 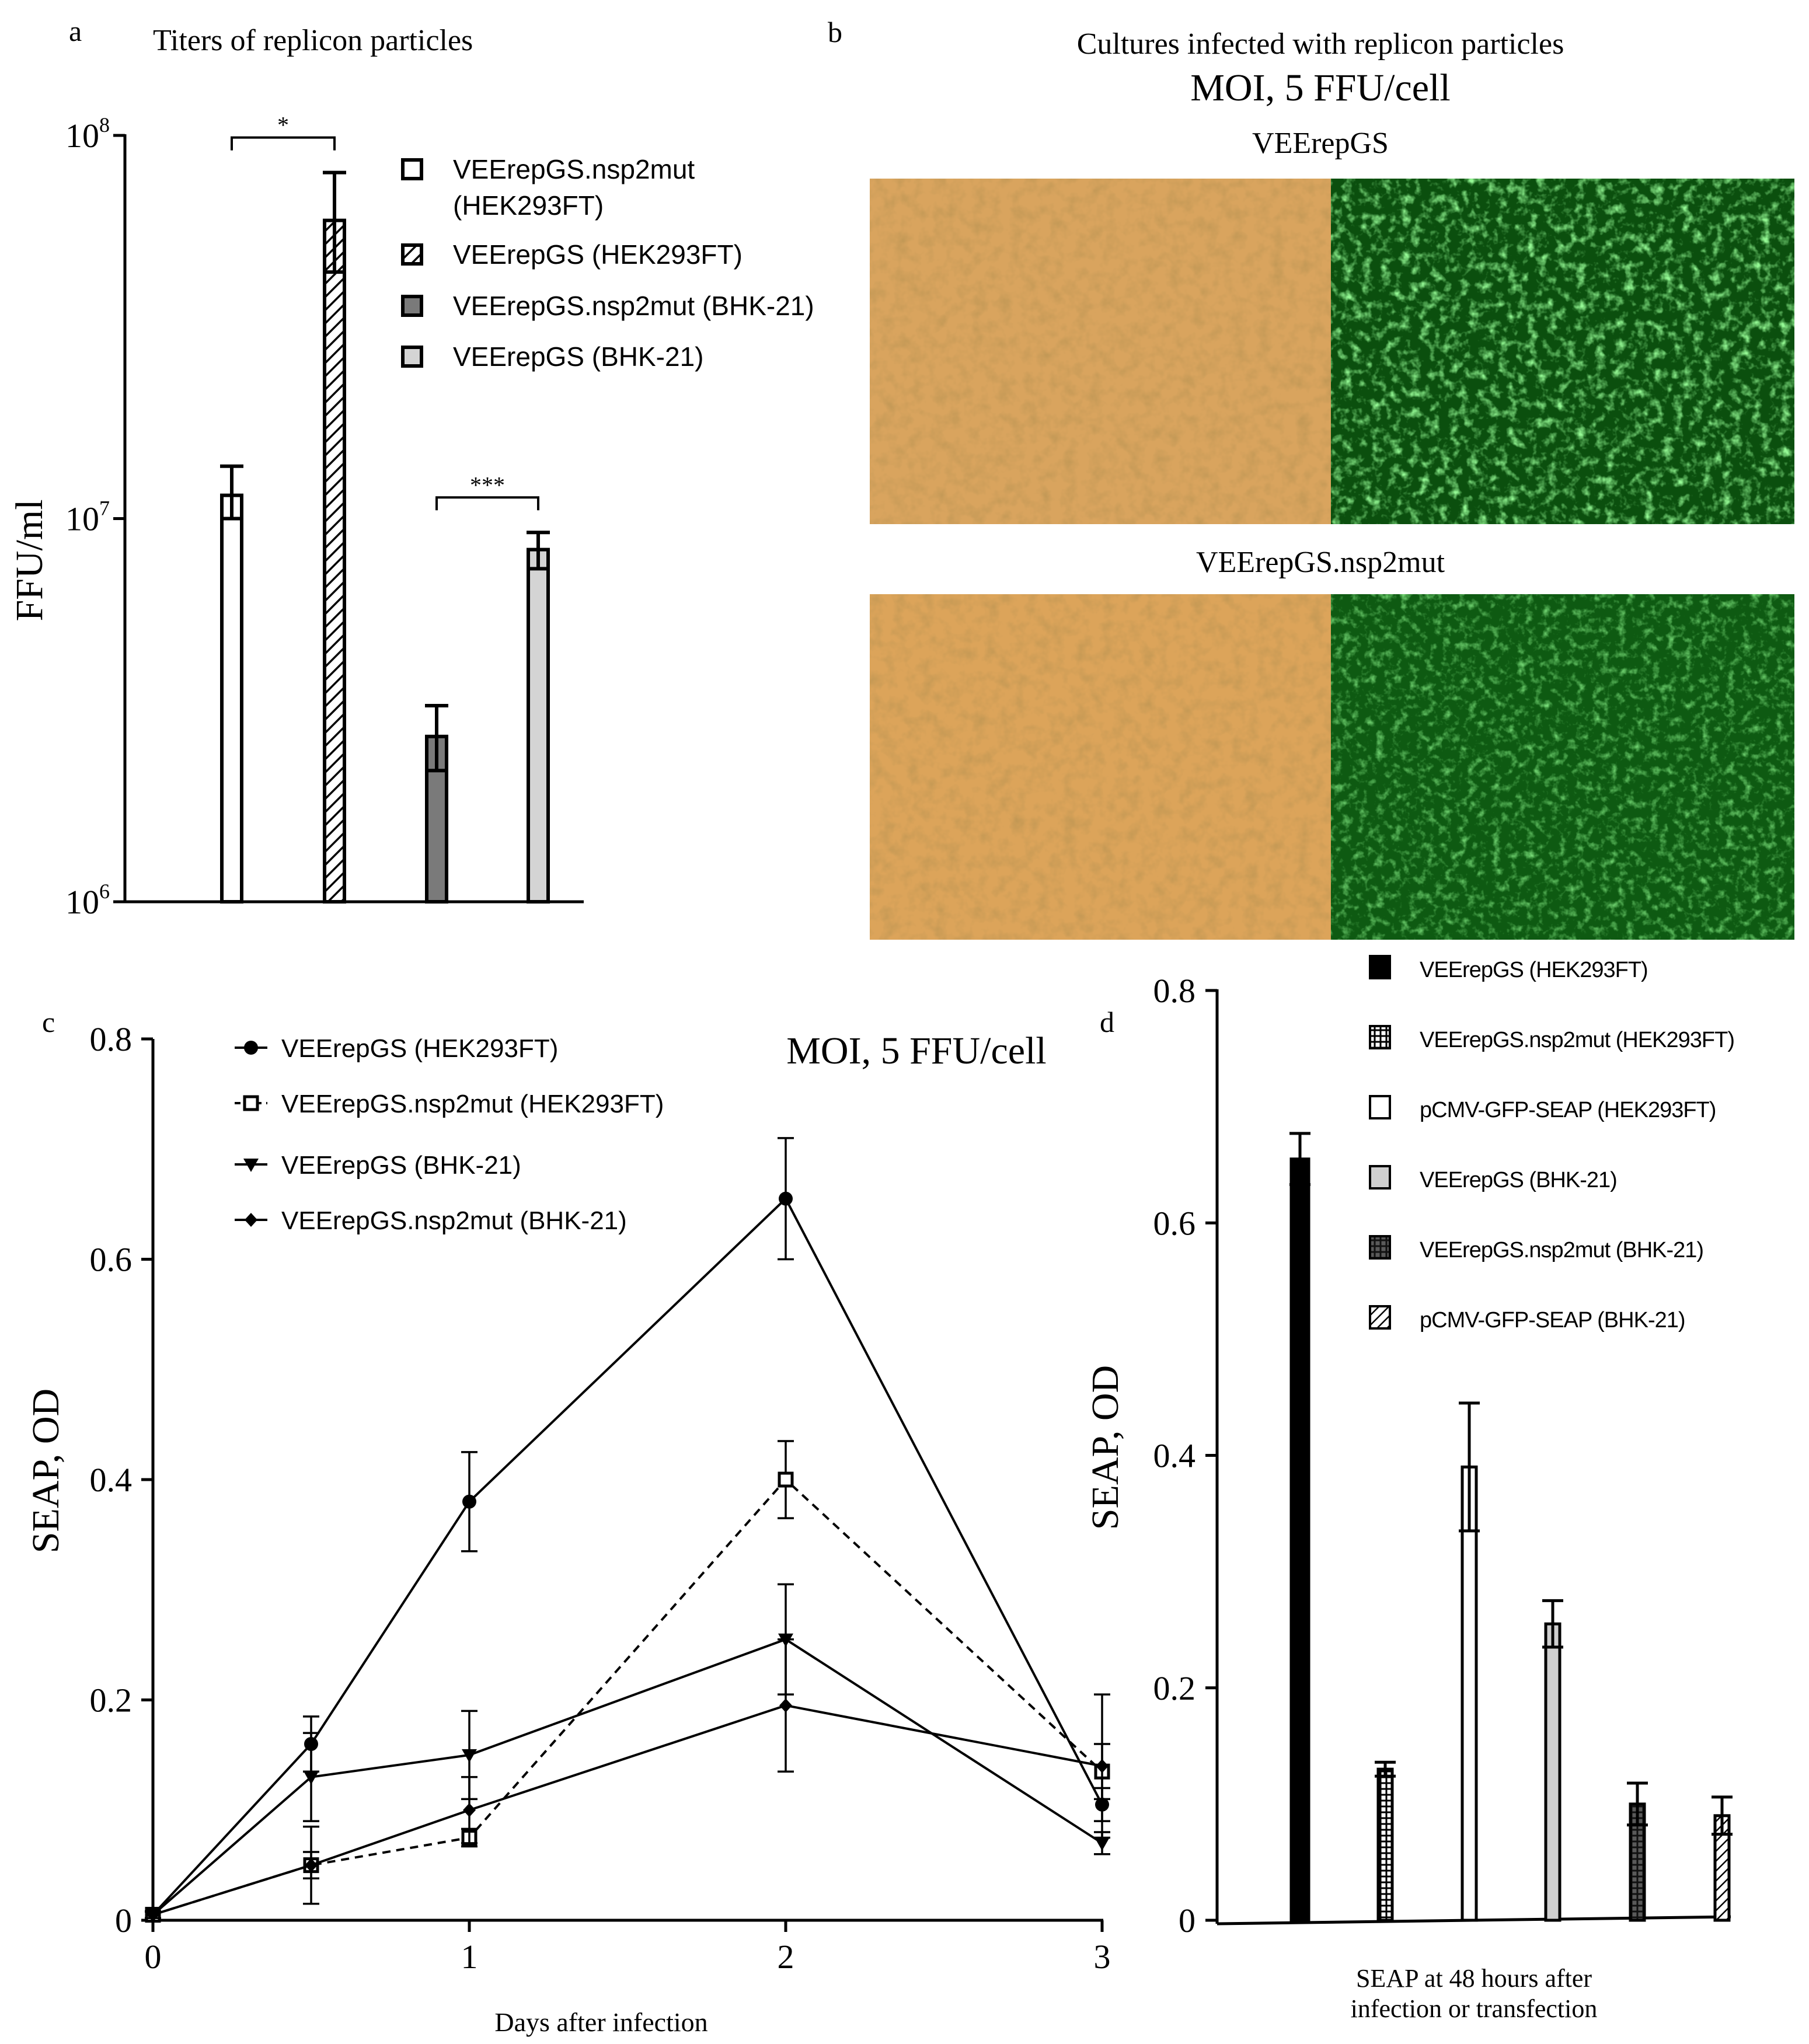 What do you see at coordinates (835, 32) in the screenshot?
I see `panel-b-label: b` at bounding box center [835, 32].